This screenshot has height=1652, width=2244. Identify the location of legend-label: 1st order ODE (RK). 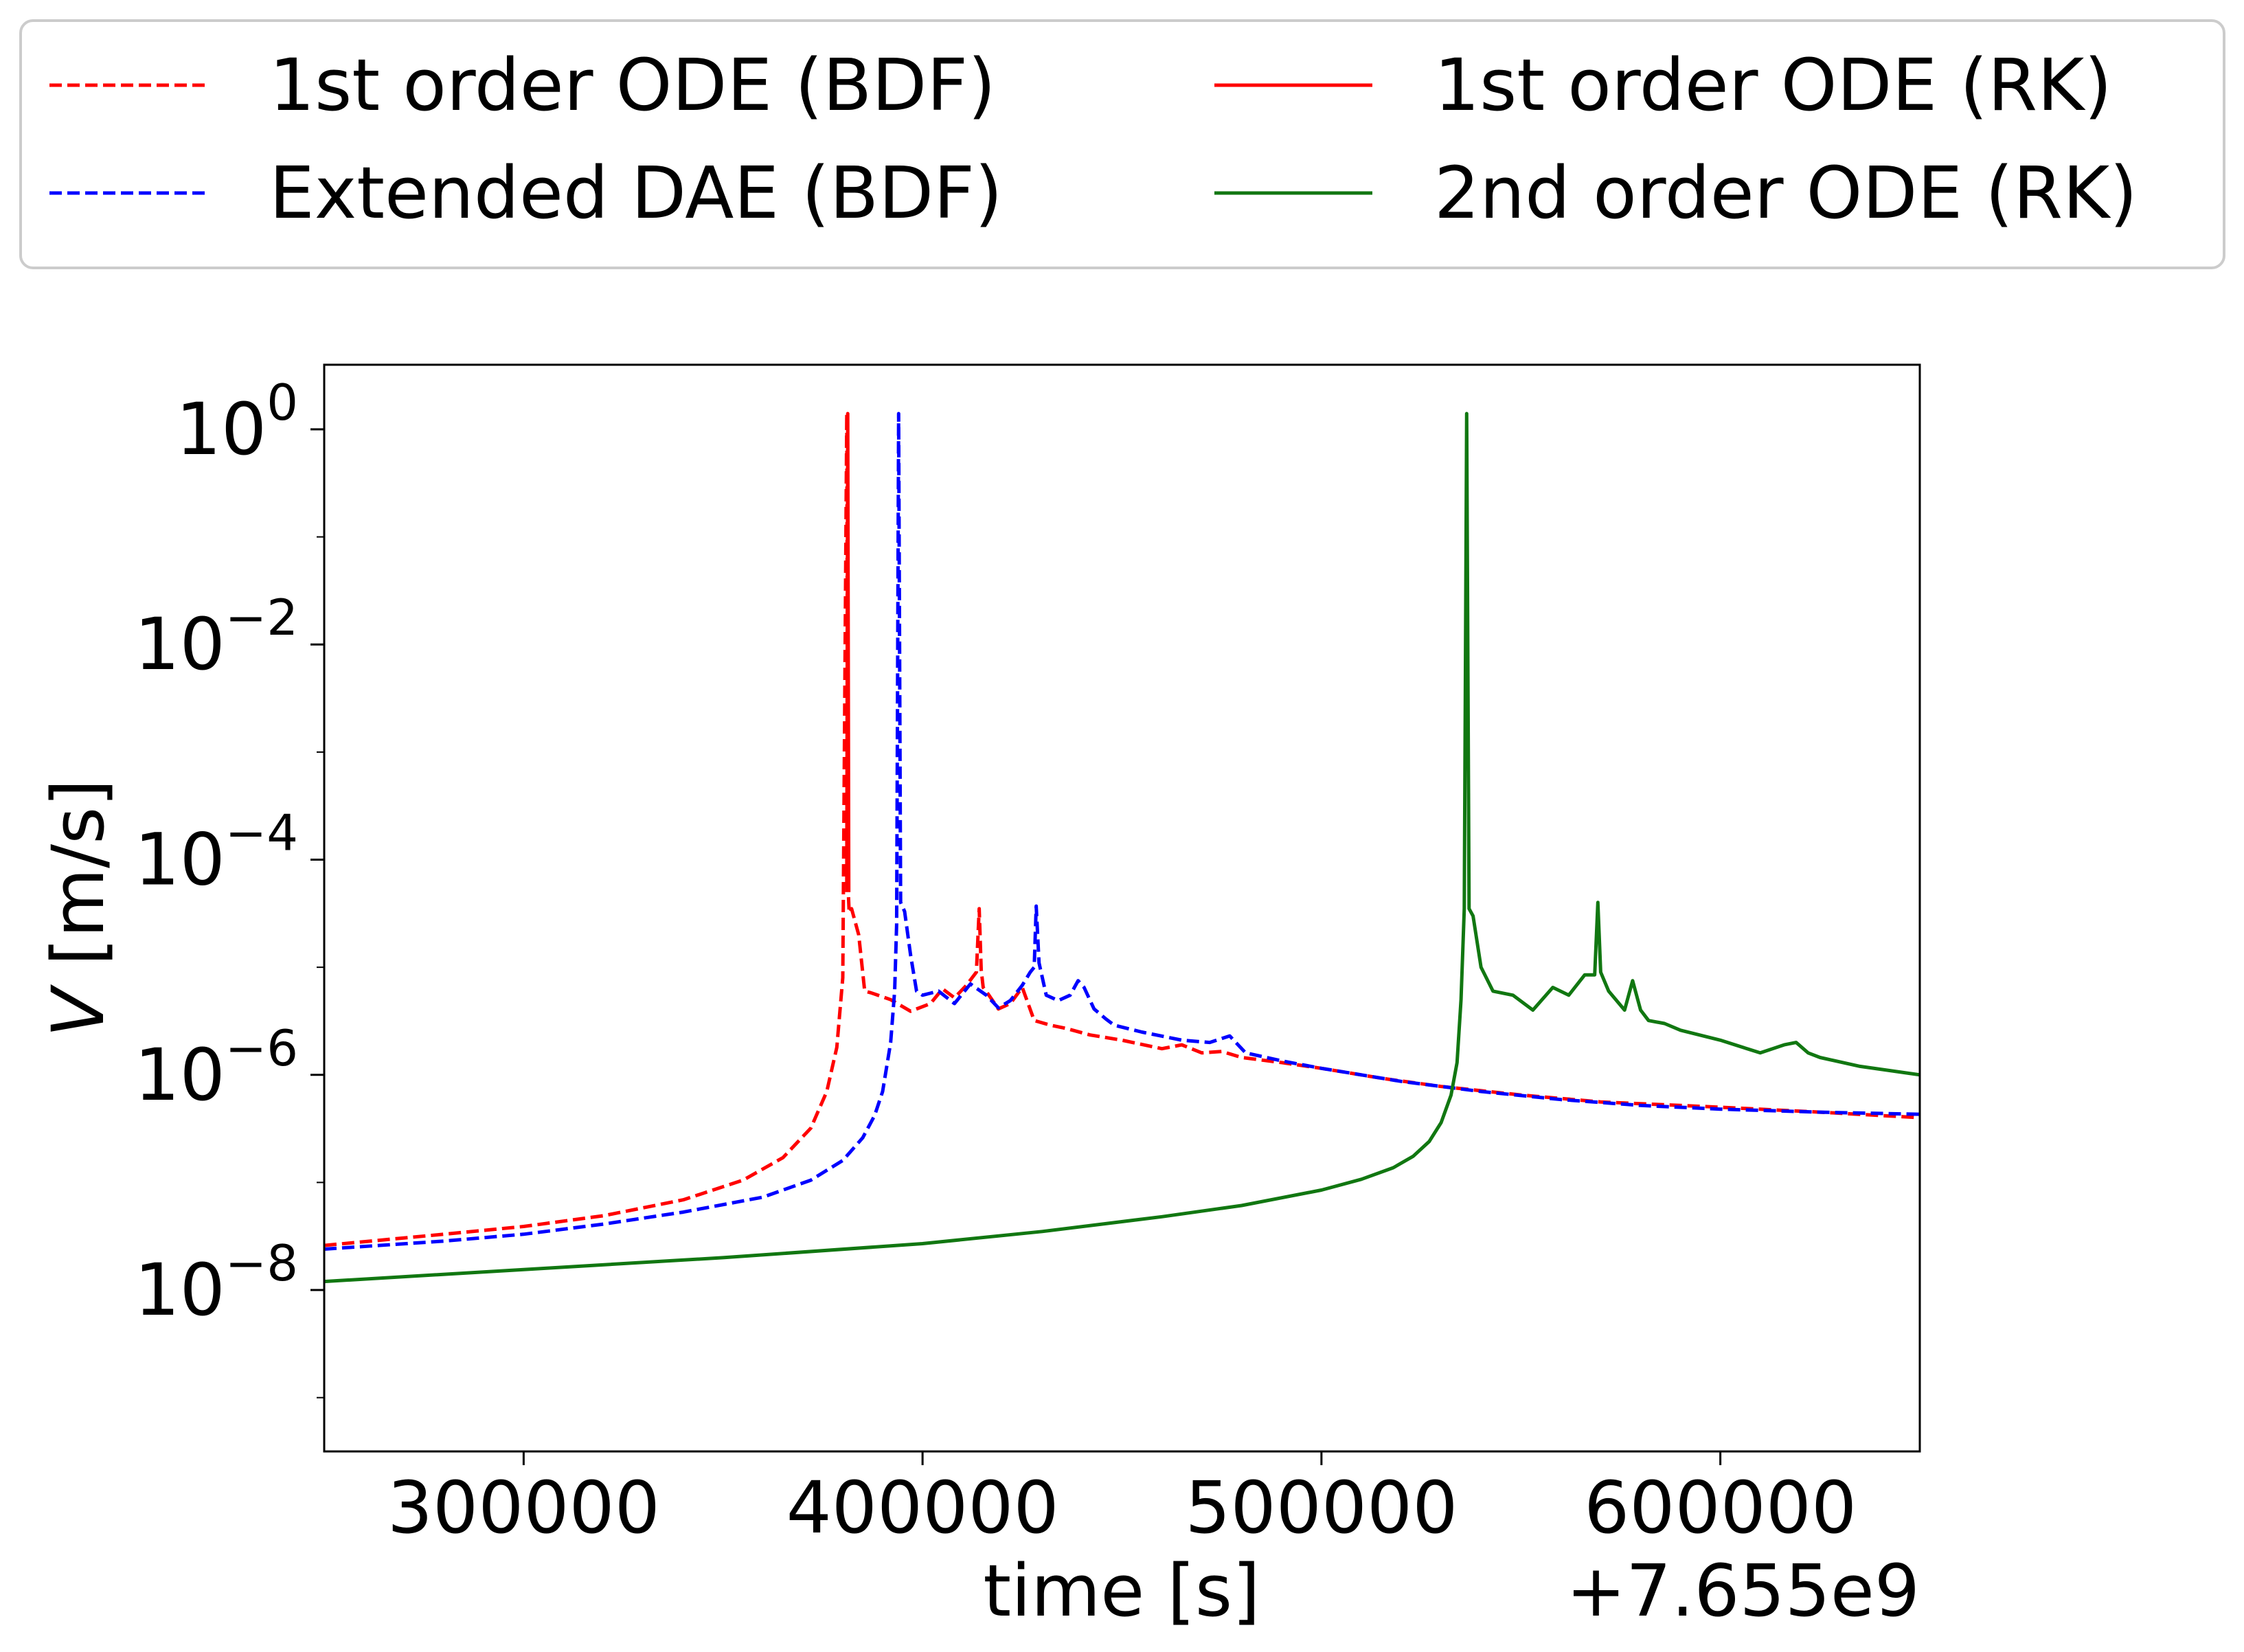
(1773, 85).